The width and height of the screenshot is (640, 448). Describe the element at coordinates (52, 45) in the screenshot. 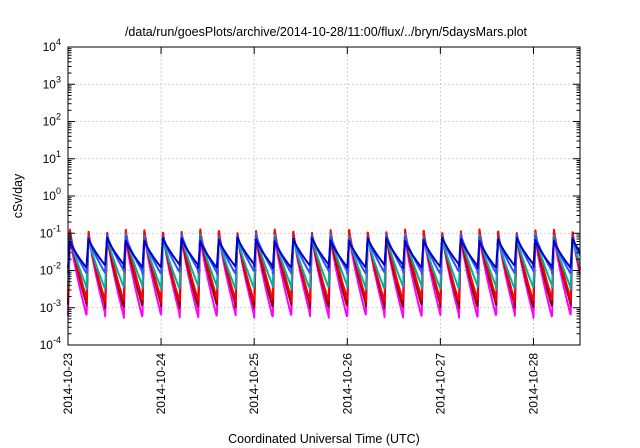

I see `y-tick-label: 10⁴` at that location.